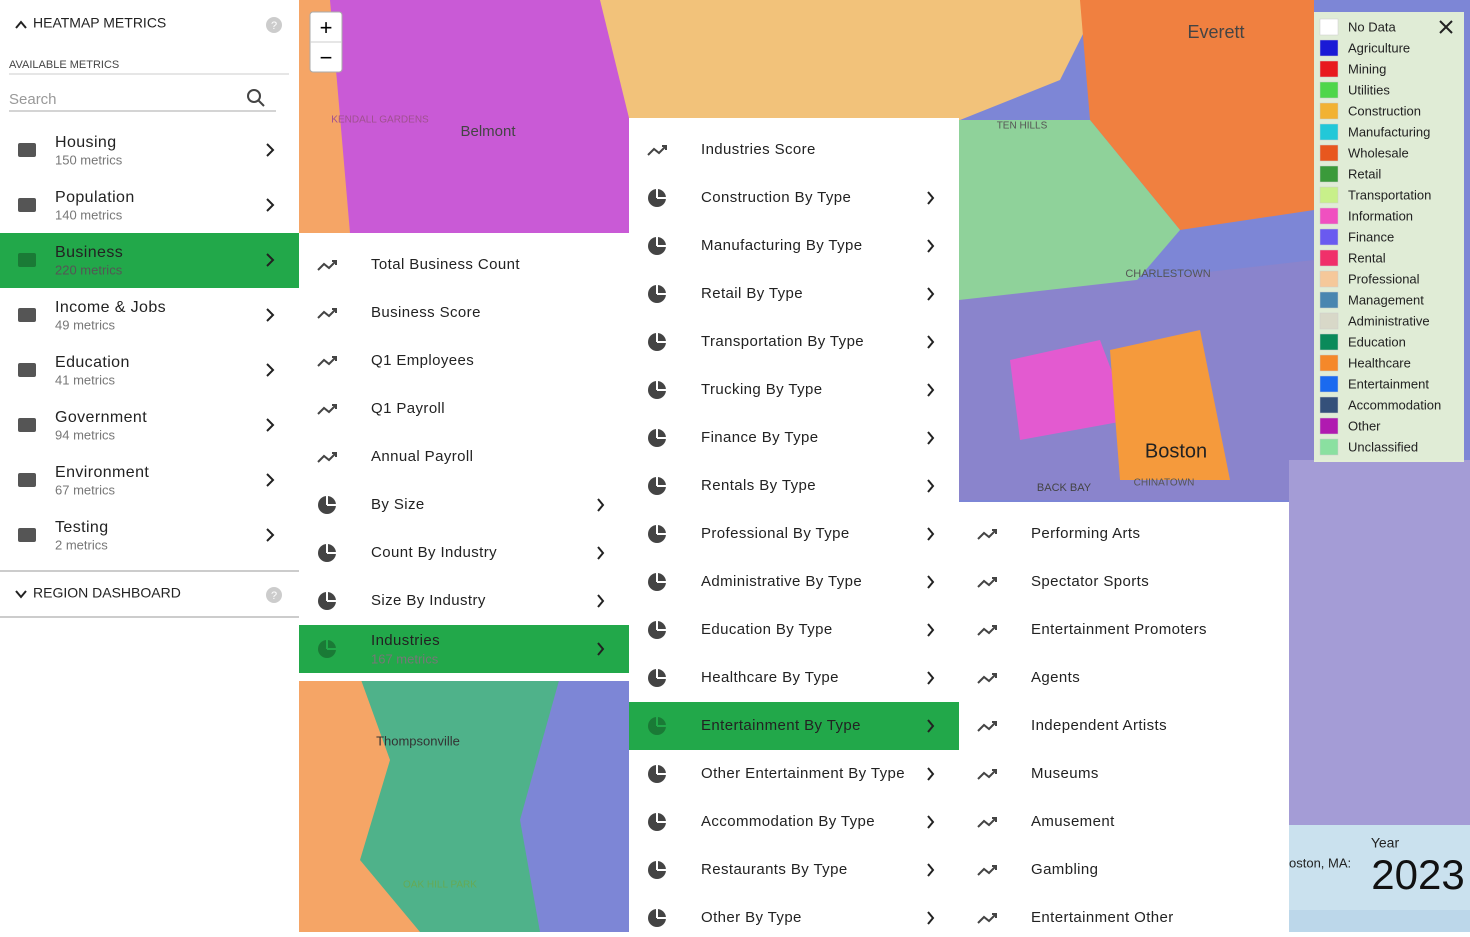  I want to click on category-count: 220 metrics, so click(89, 269).